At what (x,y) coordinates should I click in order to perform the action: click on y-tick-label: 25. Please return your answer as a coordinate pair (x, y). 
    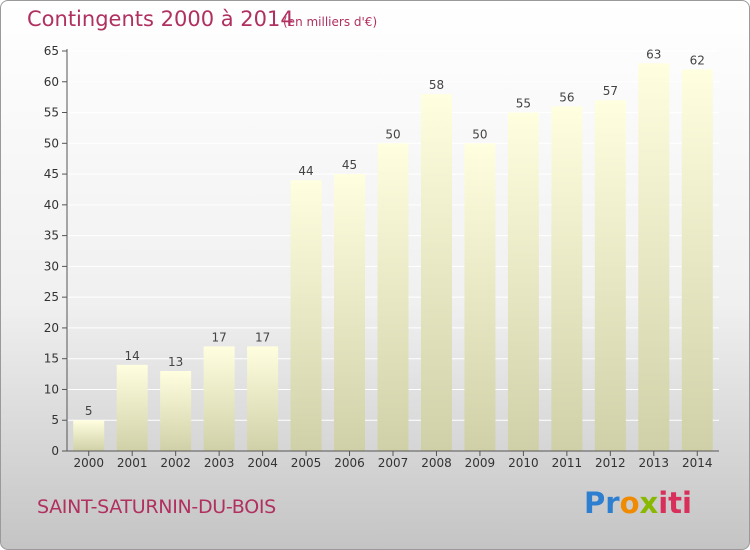
    Looking at the image, I should click on (51, 297).